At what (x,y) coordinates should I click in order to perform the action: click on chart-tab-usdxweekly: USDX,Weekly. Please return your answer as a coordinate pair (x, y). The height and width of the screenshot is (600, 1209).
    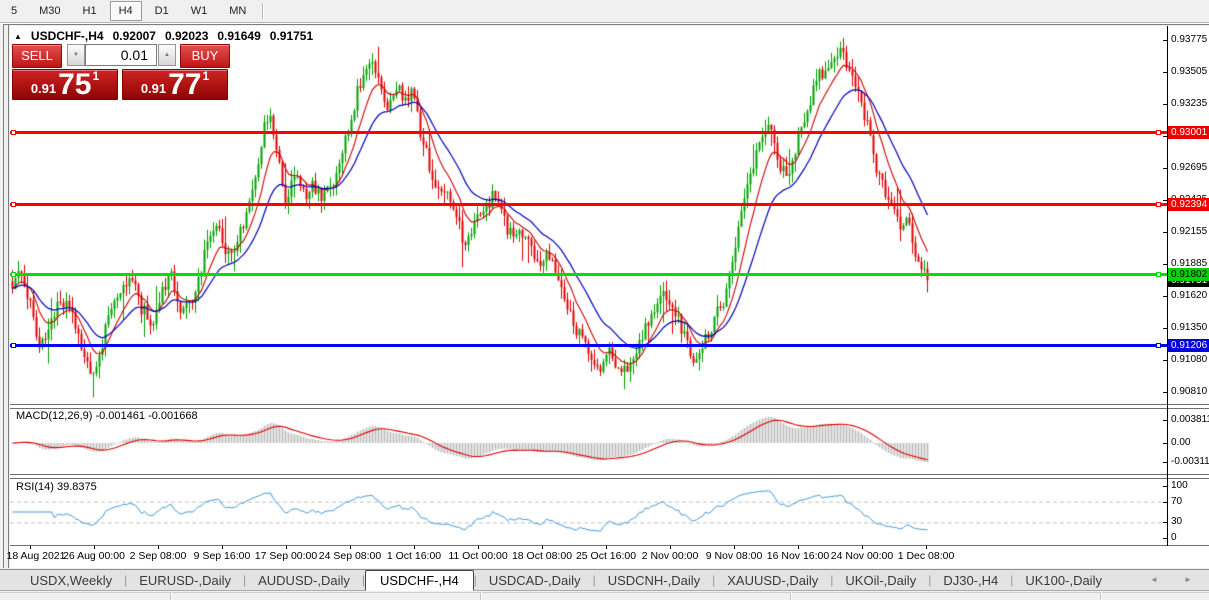
    Looking at the image, I should click on (71, 580).